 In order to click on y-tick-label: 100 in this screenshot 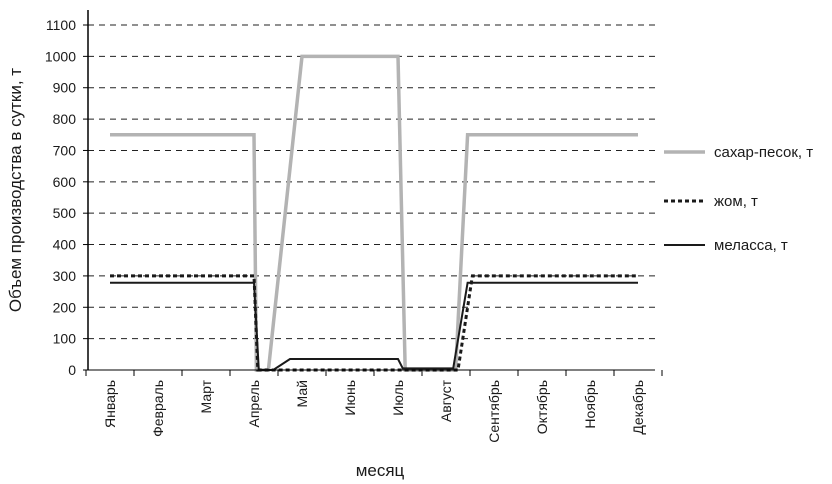, I will do `click(65, 339)`.